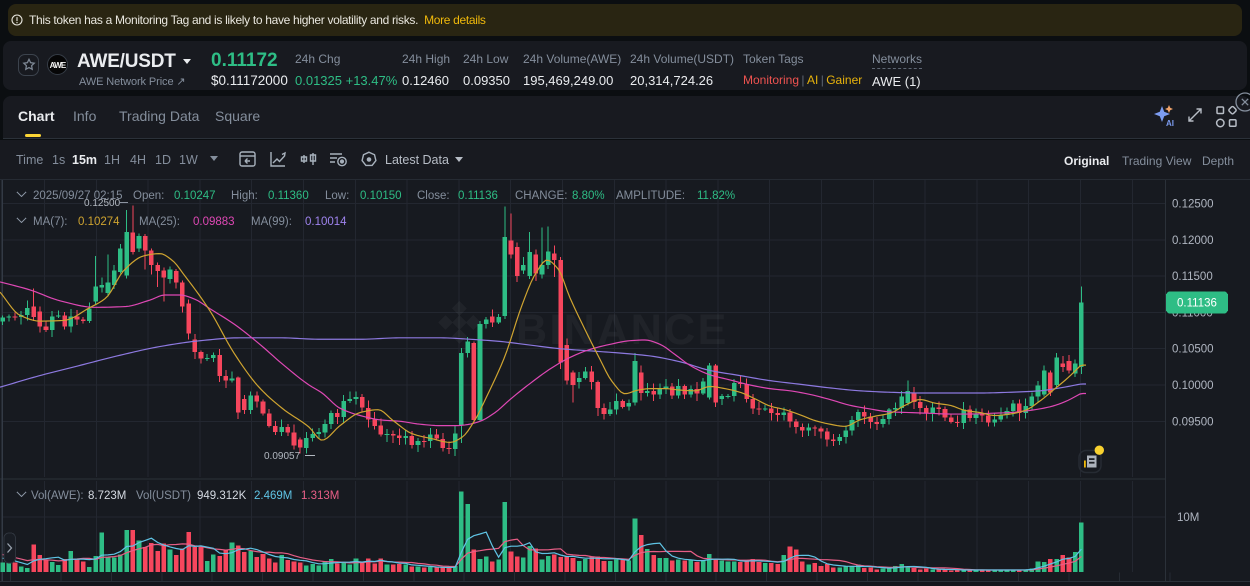 Image resolution: width=1250 pixels, height=586 pixels. What do you see at coordinates (541, 196) in the screenshot?
I see `svg-text: CHANGE:` at bounding box center [541, 196].